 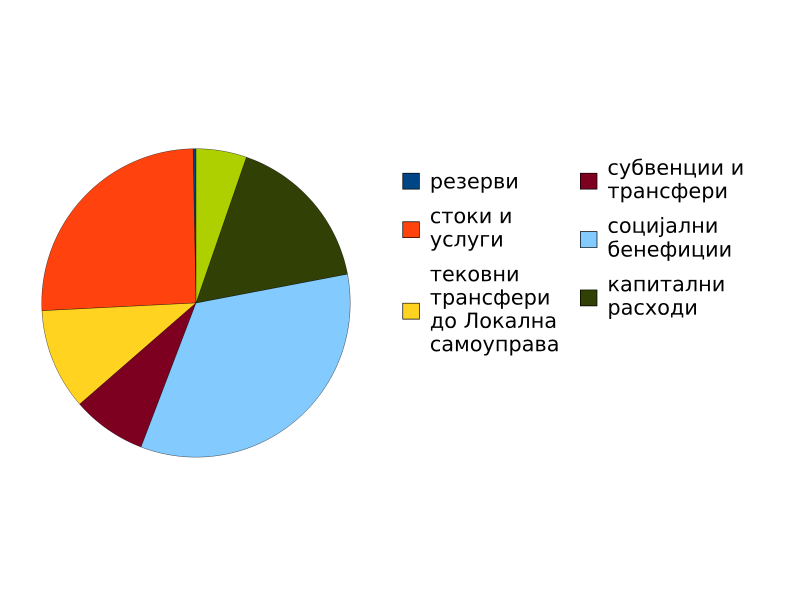 I want to click on legend-label: субвенции и трансфери, so click(x=675, y=180).